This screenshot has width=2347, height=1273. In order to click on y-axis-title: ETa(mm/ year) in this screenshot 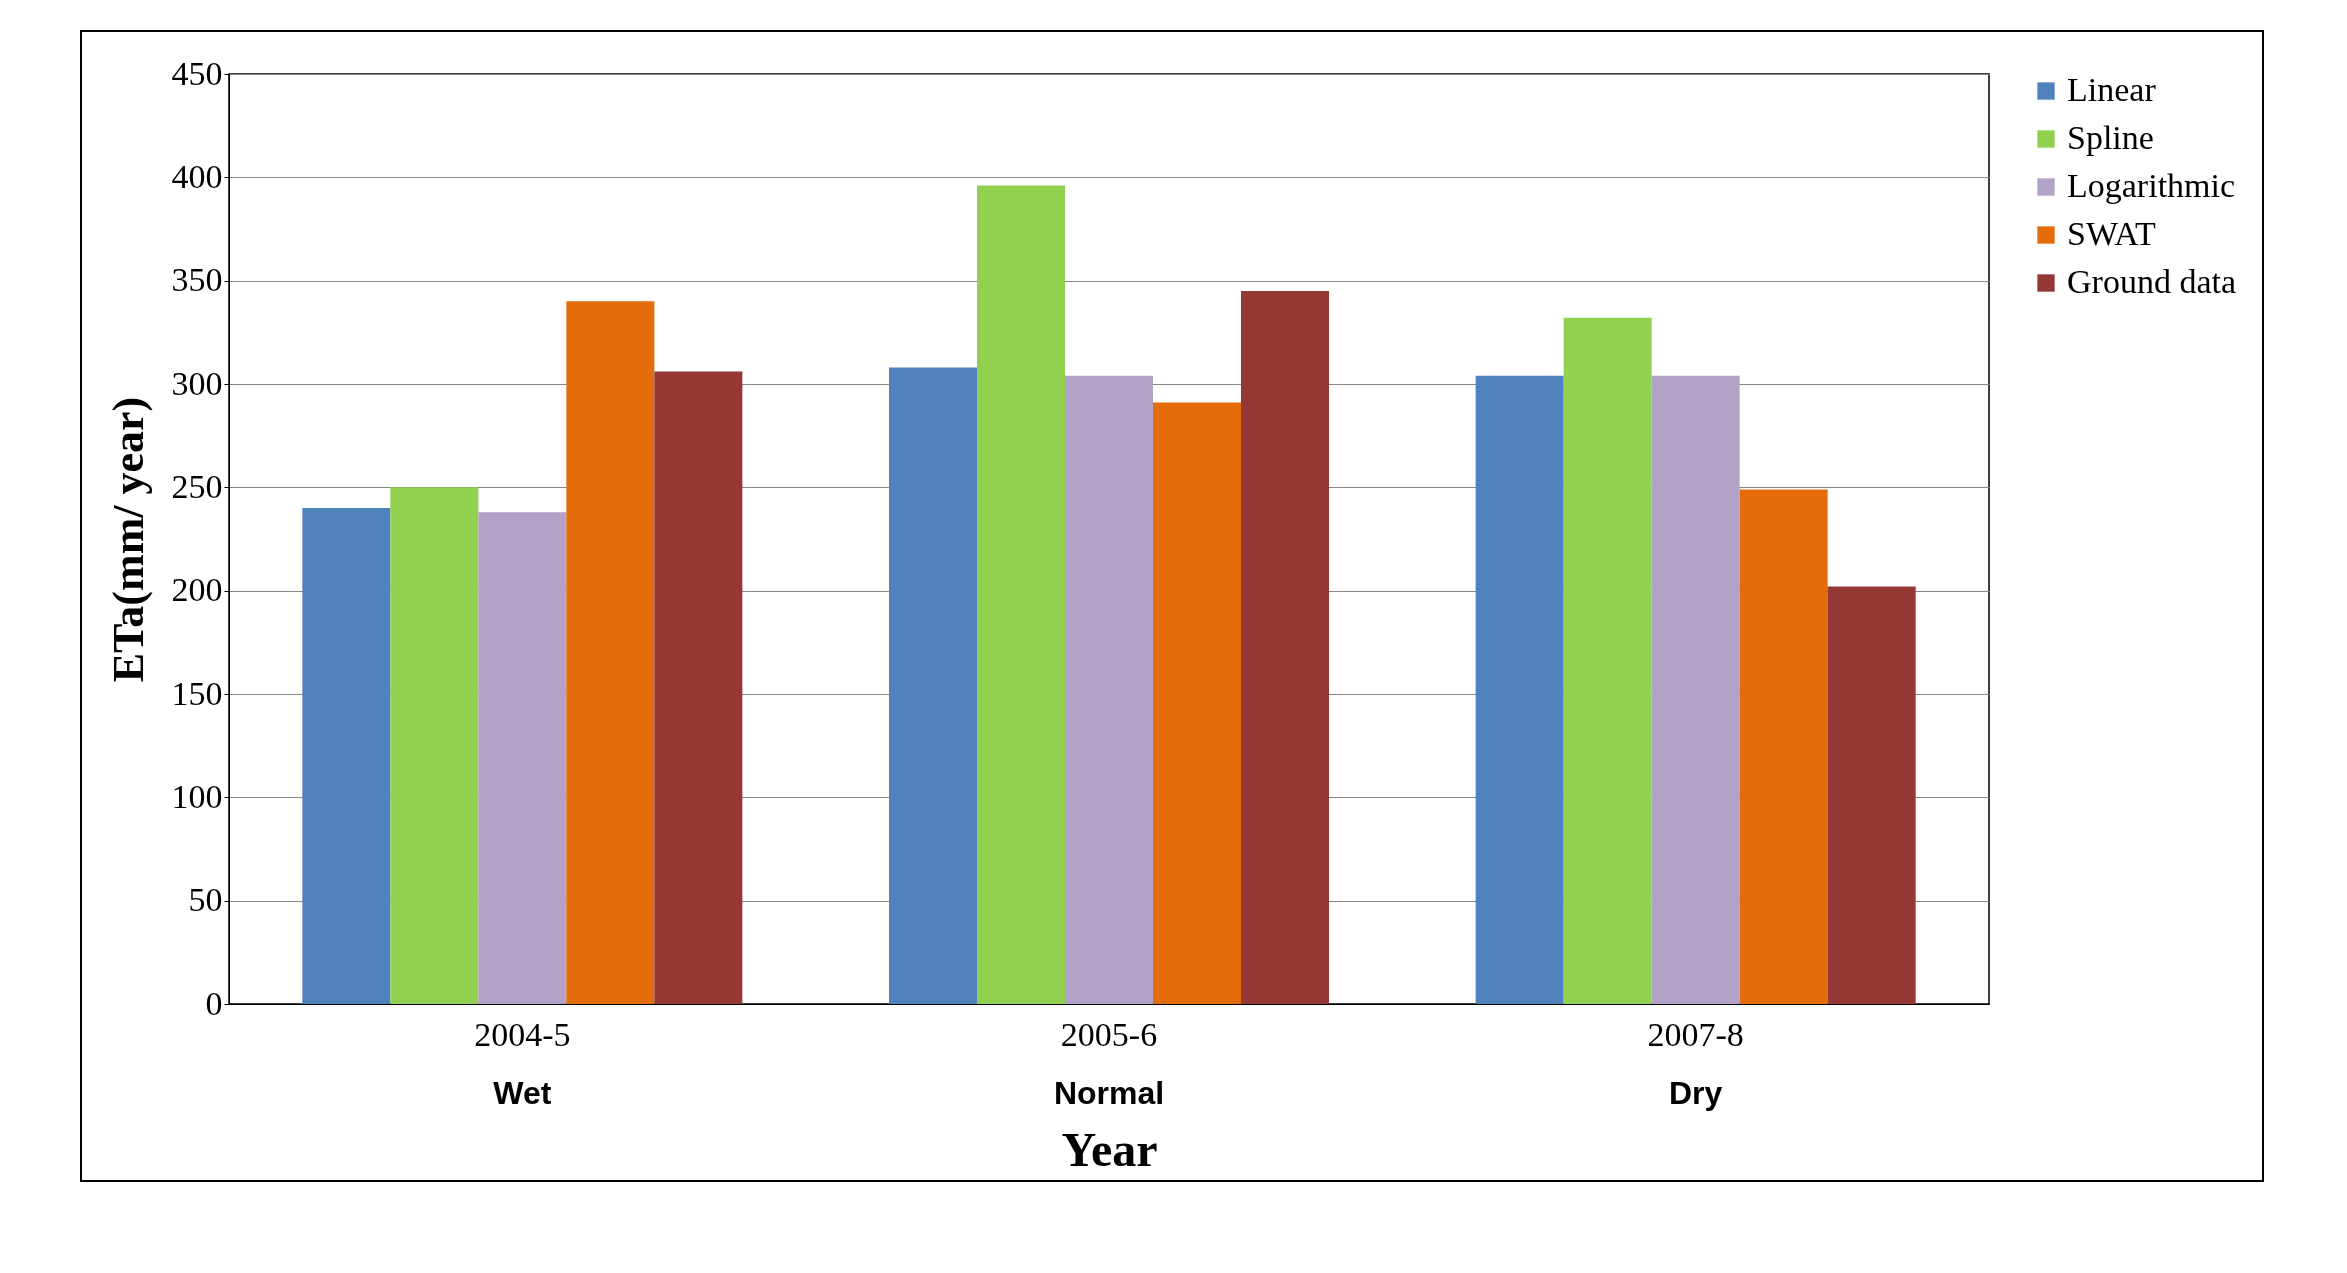, I will do `click(128, 539)`.